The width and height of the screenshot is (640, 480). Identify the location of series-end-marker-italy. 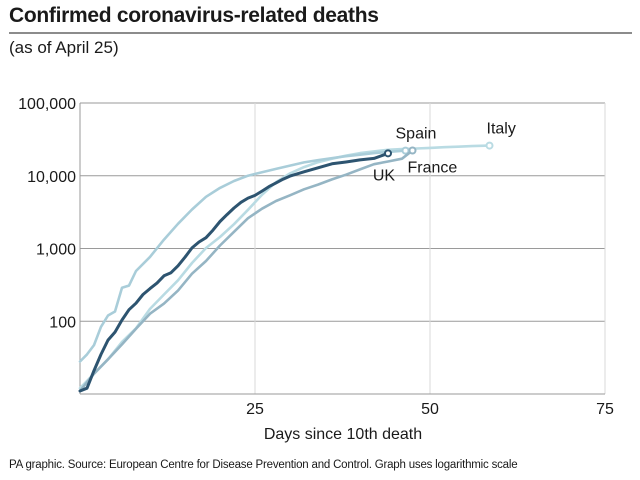
(489, 145).